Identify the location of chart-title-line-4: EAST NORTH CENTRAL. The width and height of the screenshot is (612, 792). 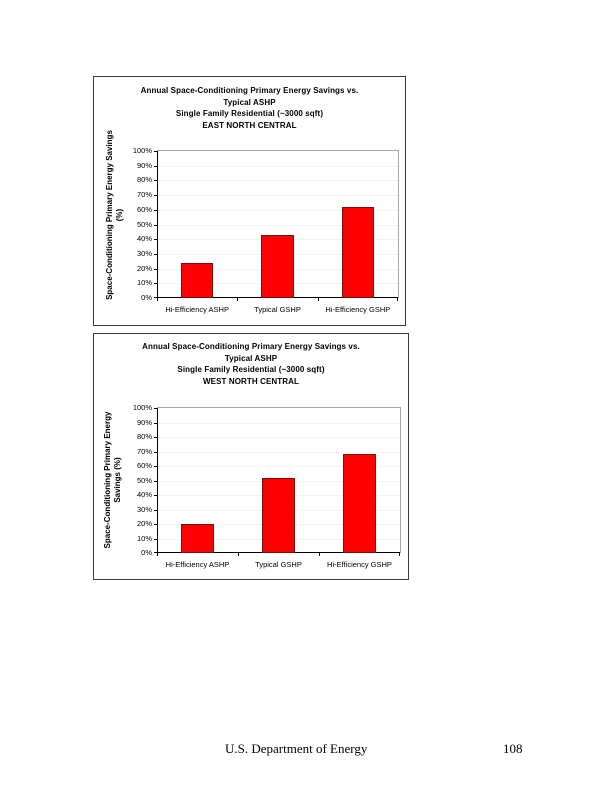
(249, 125).